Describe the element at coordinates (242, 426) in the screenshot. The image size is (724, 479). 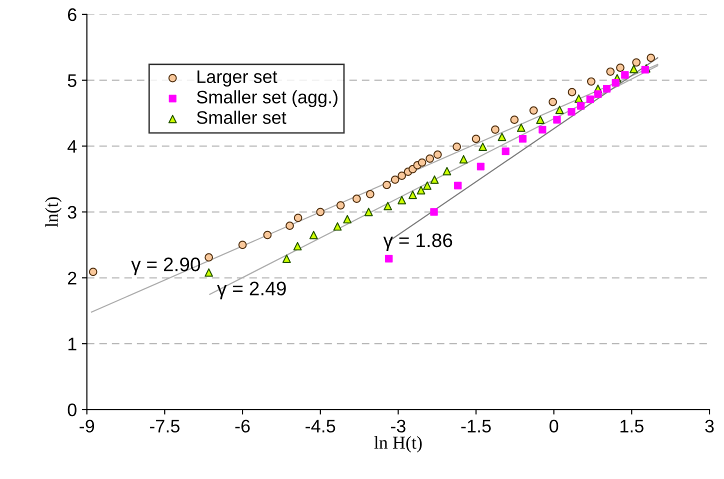
I see `x-tick-label: -6` at that location.